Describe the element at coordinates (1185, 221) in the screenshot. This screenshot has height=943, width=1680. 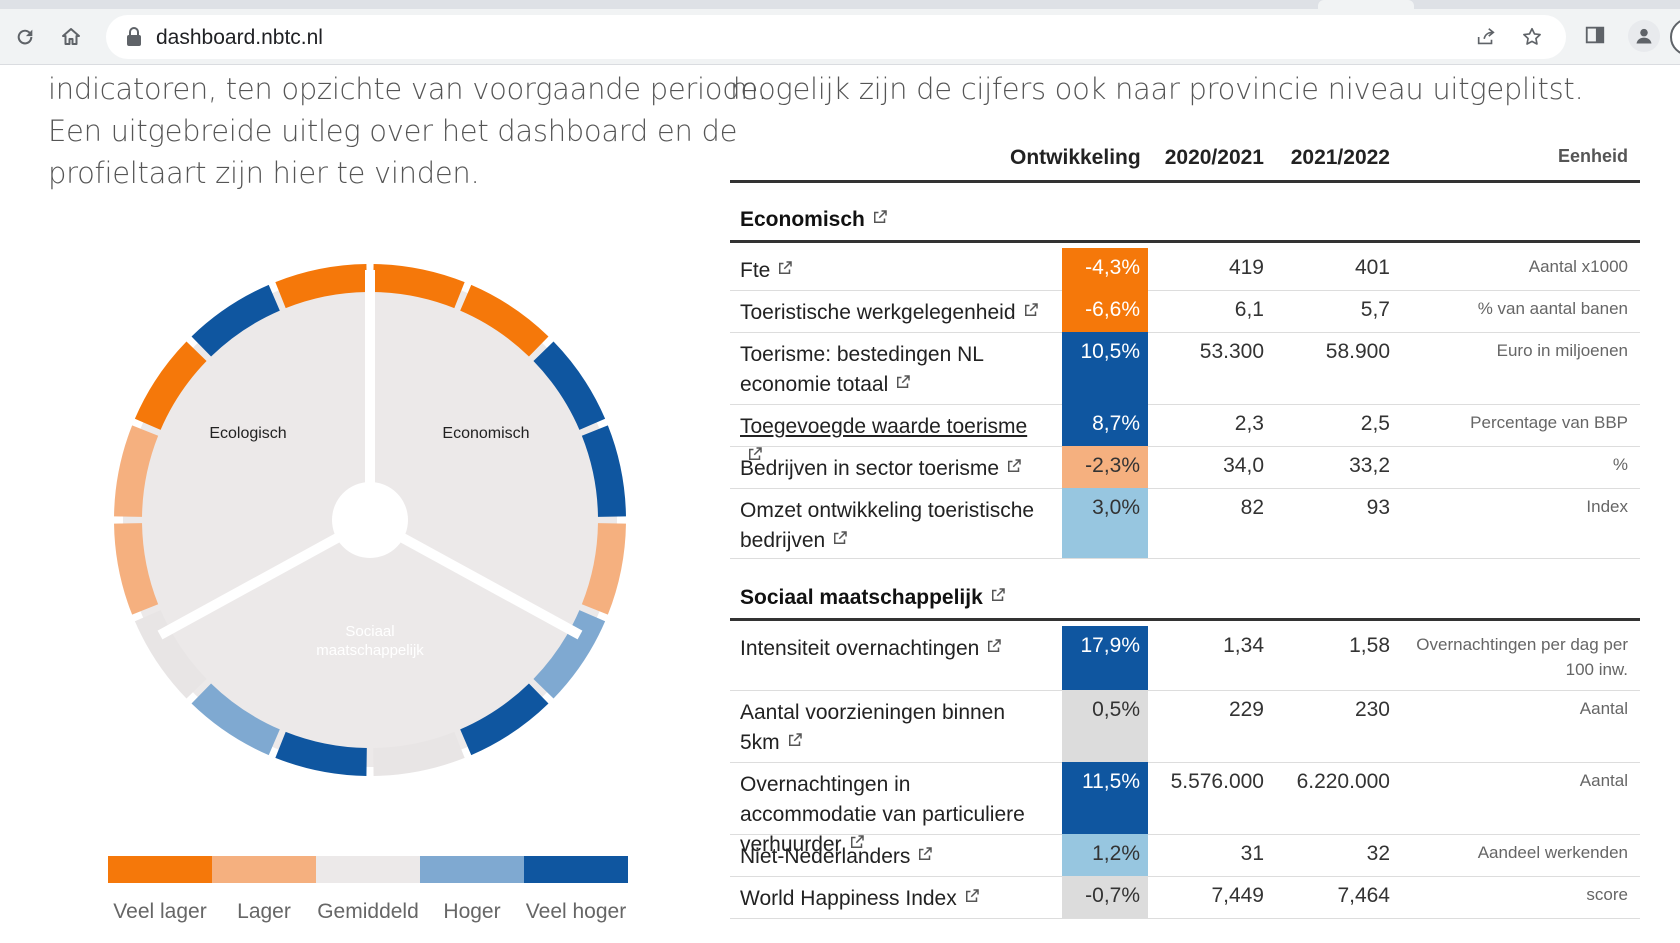
I see `section-title: Economisch` at that location.